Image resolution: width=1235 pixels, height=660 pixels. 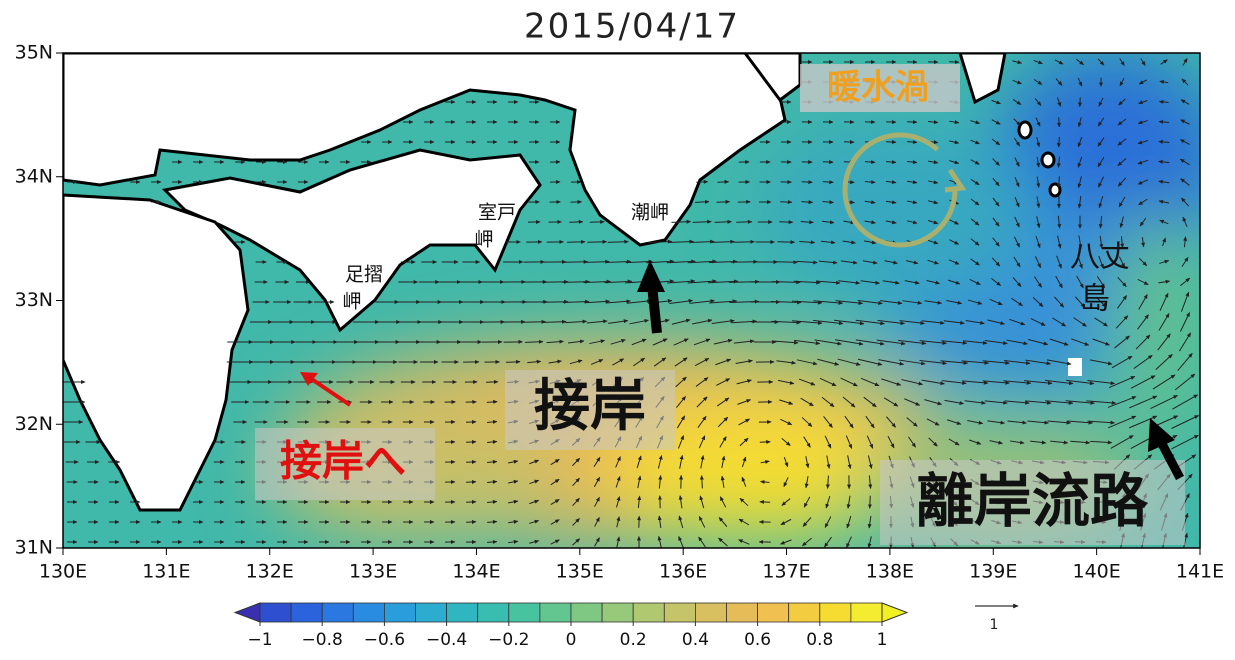 I want to click on x-tick-label: 138E, so click(x=890, y=572).